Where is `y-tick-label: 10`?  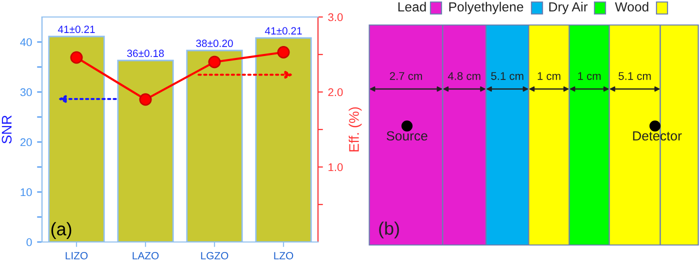 y-tick-label: 10 is located at coordinates (26, 192).